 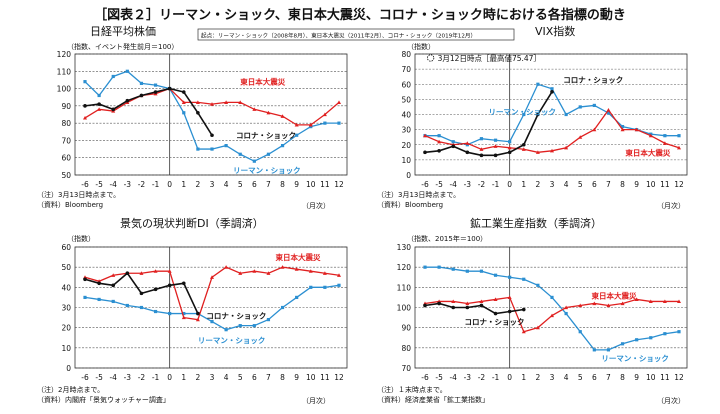 I want to click on x-tick-label: 1, so click(x=523, y=184).